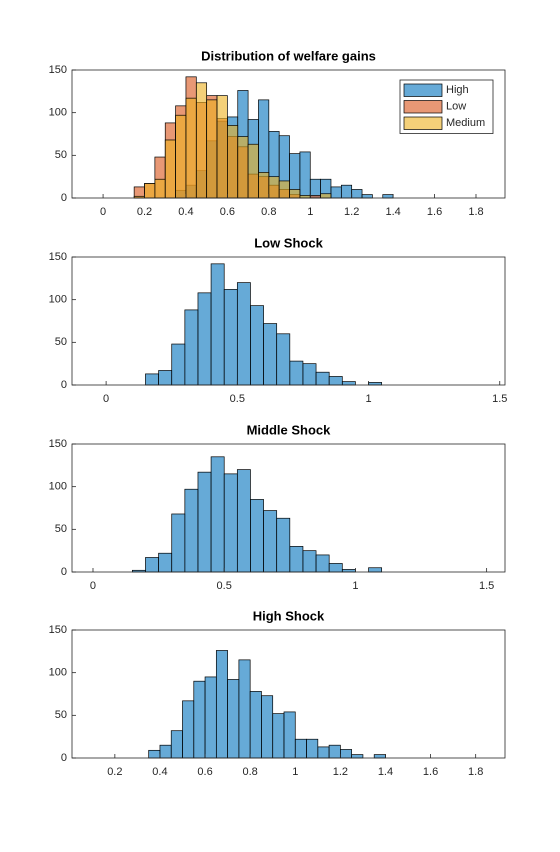 This screenshot has width=560, height=852. What do you see at coordinates (456, 107) in the screenshot?
I see `legend-label: Low` at bounding box center [456, 107].